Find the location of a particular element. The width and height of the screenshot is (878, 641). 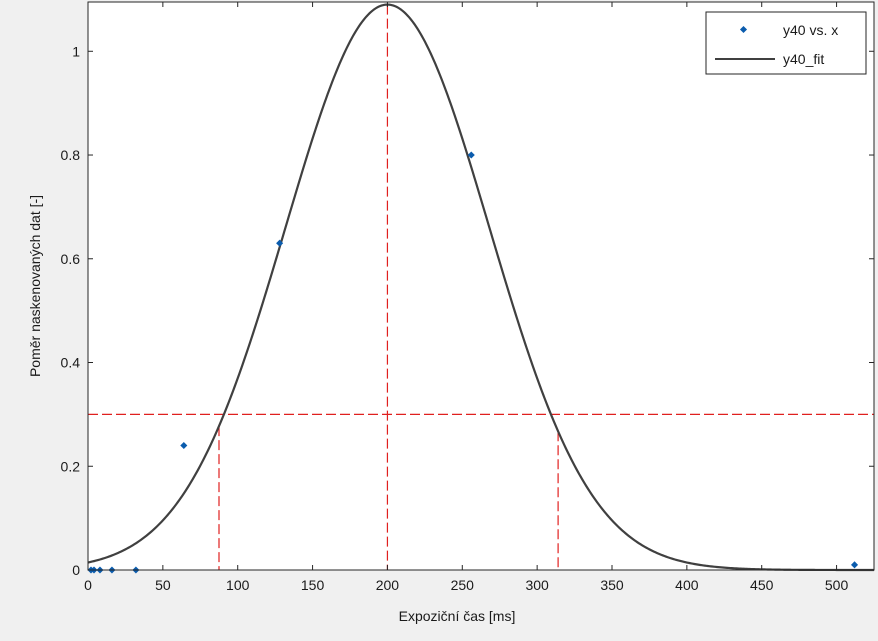

y-tick-labels: 0 0.2 0.4 0.6 0.8 1 is located at coordinates (71, 310).